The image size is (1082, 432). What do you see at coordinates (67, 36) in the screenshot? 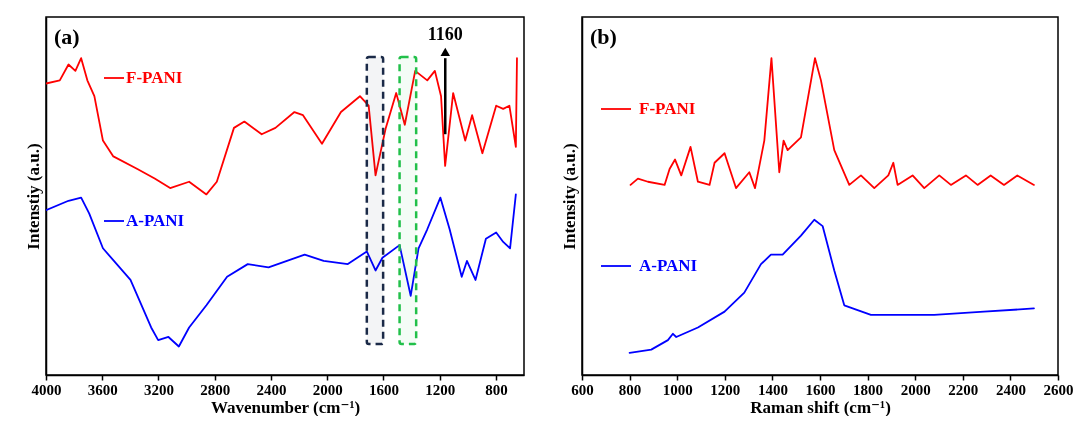
I see `chart-title: (a)` at bounding box center [67, 36].